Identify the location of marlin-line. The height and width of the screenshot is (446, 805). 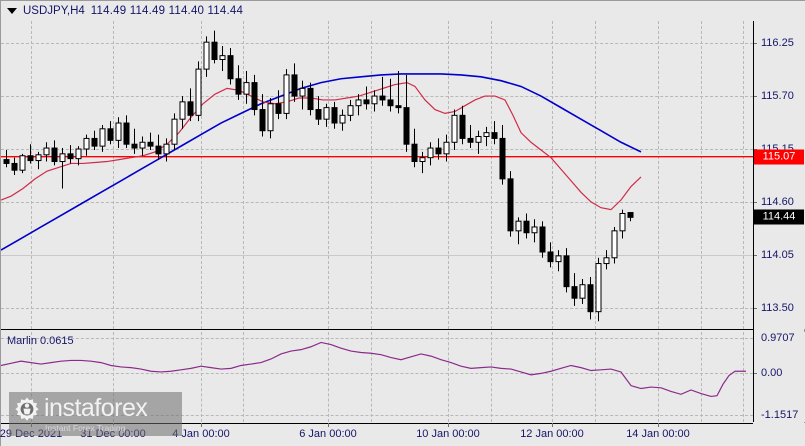
(373, 369).